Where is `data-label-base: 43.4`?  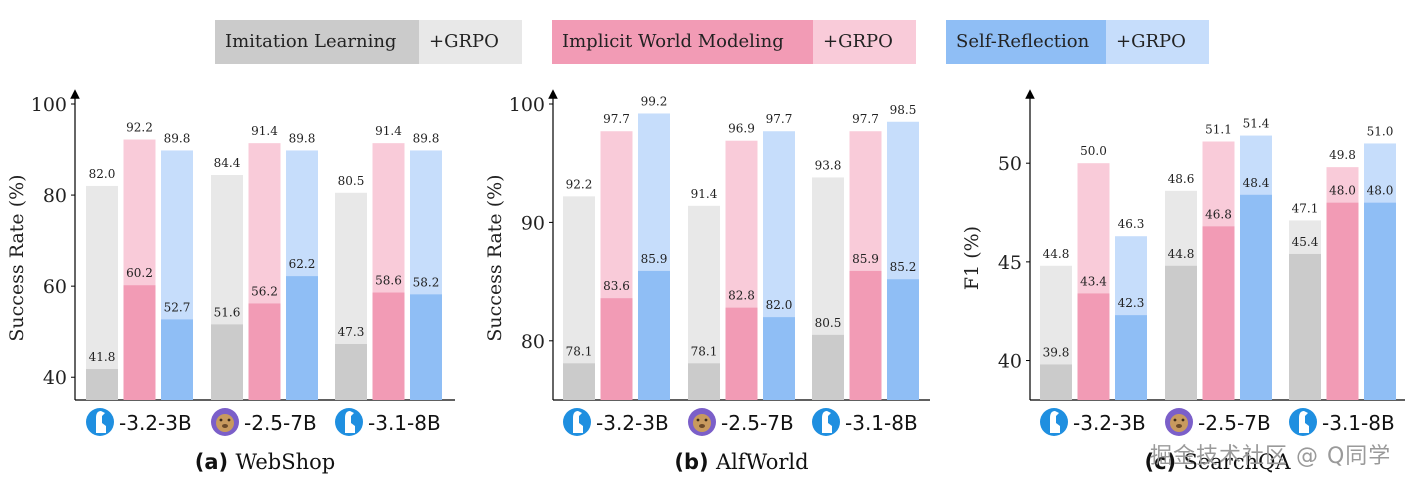
data-label-base: 43.4 is located at coordinates (1093, 281).